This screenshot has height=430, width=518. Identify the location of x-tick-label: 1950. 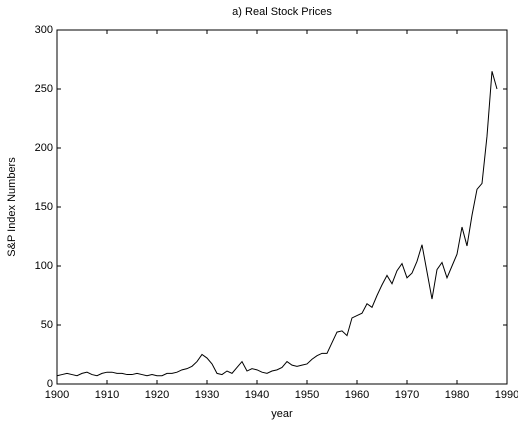
(307, 395).